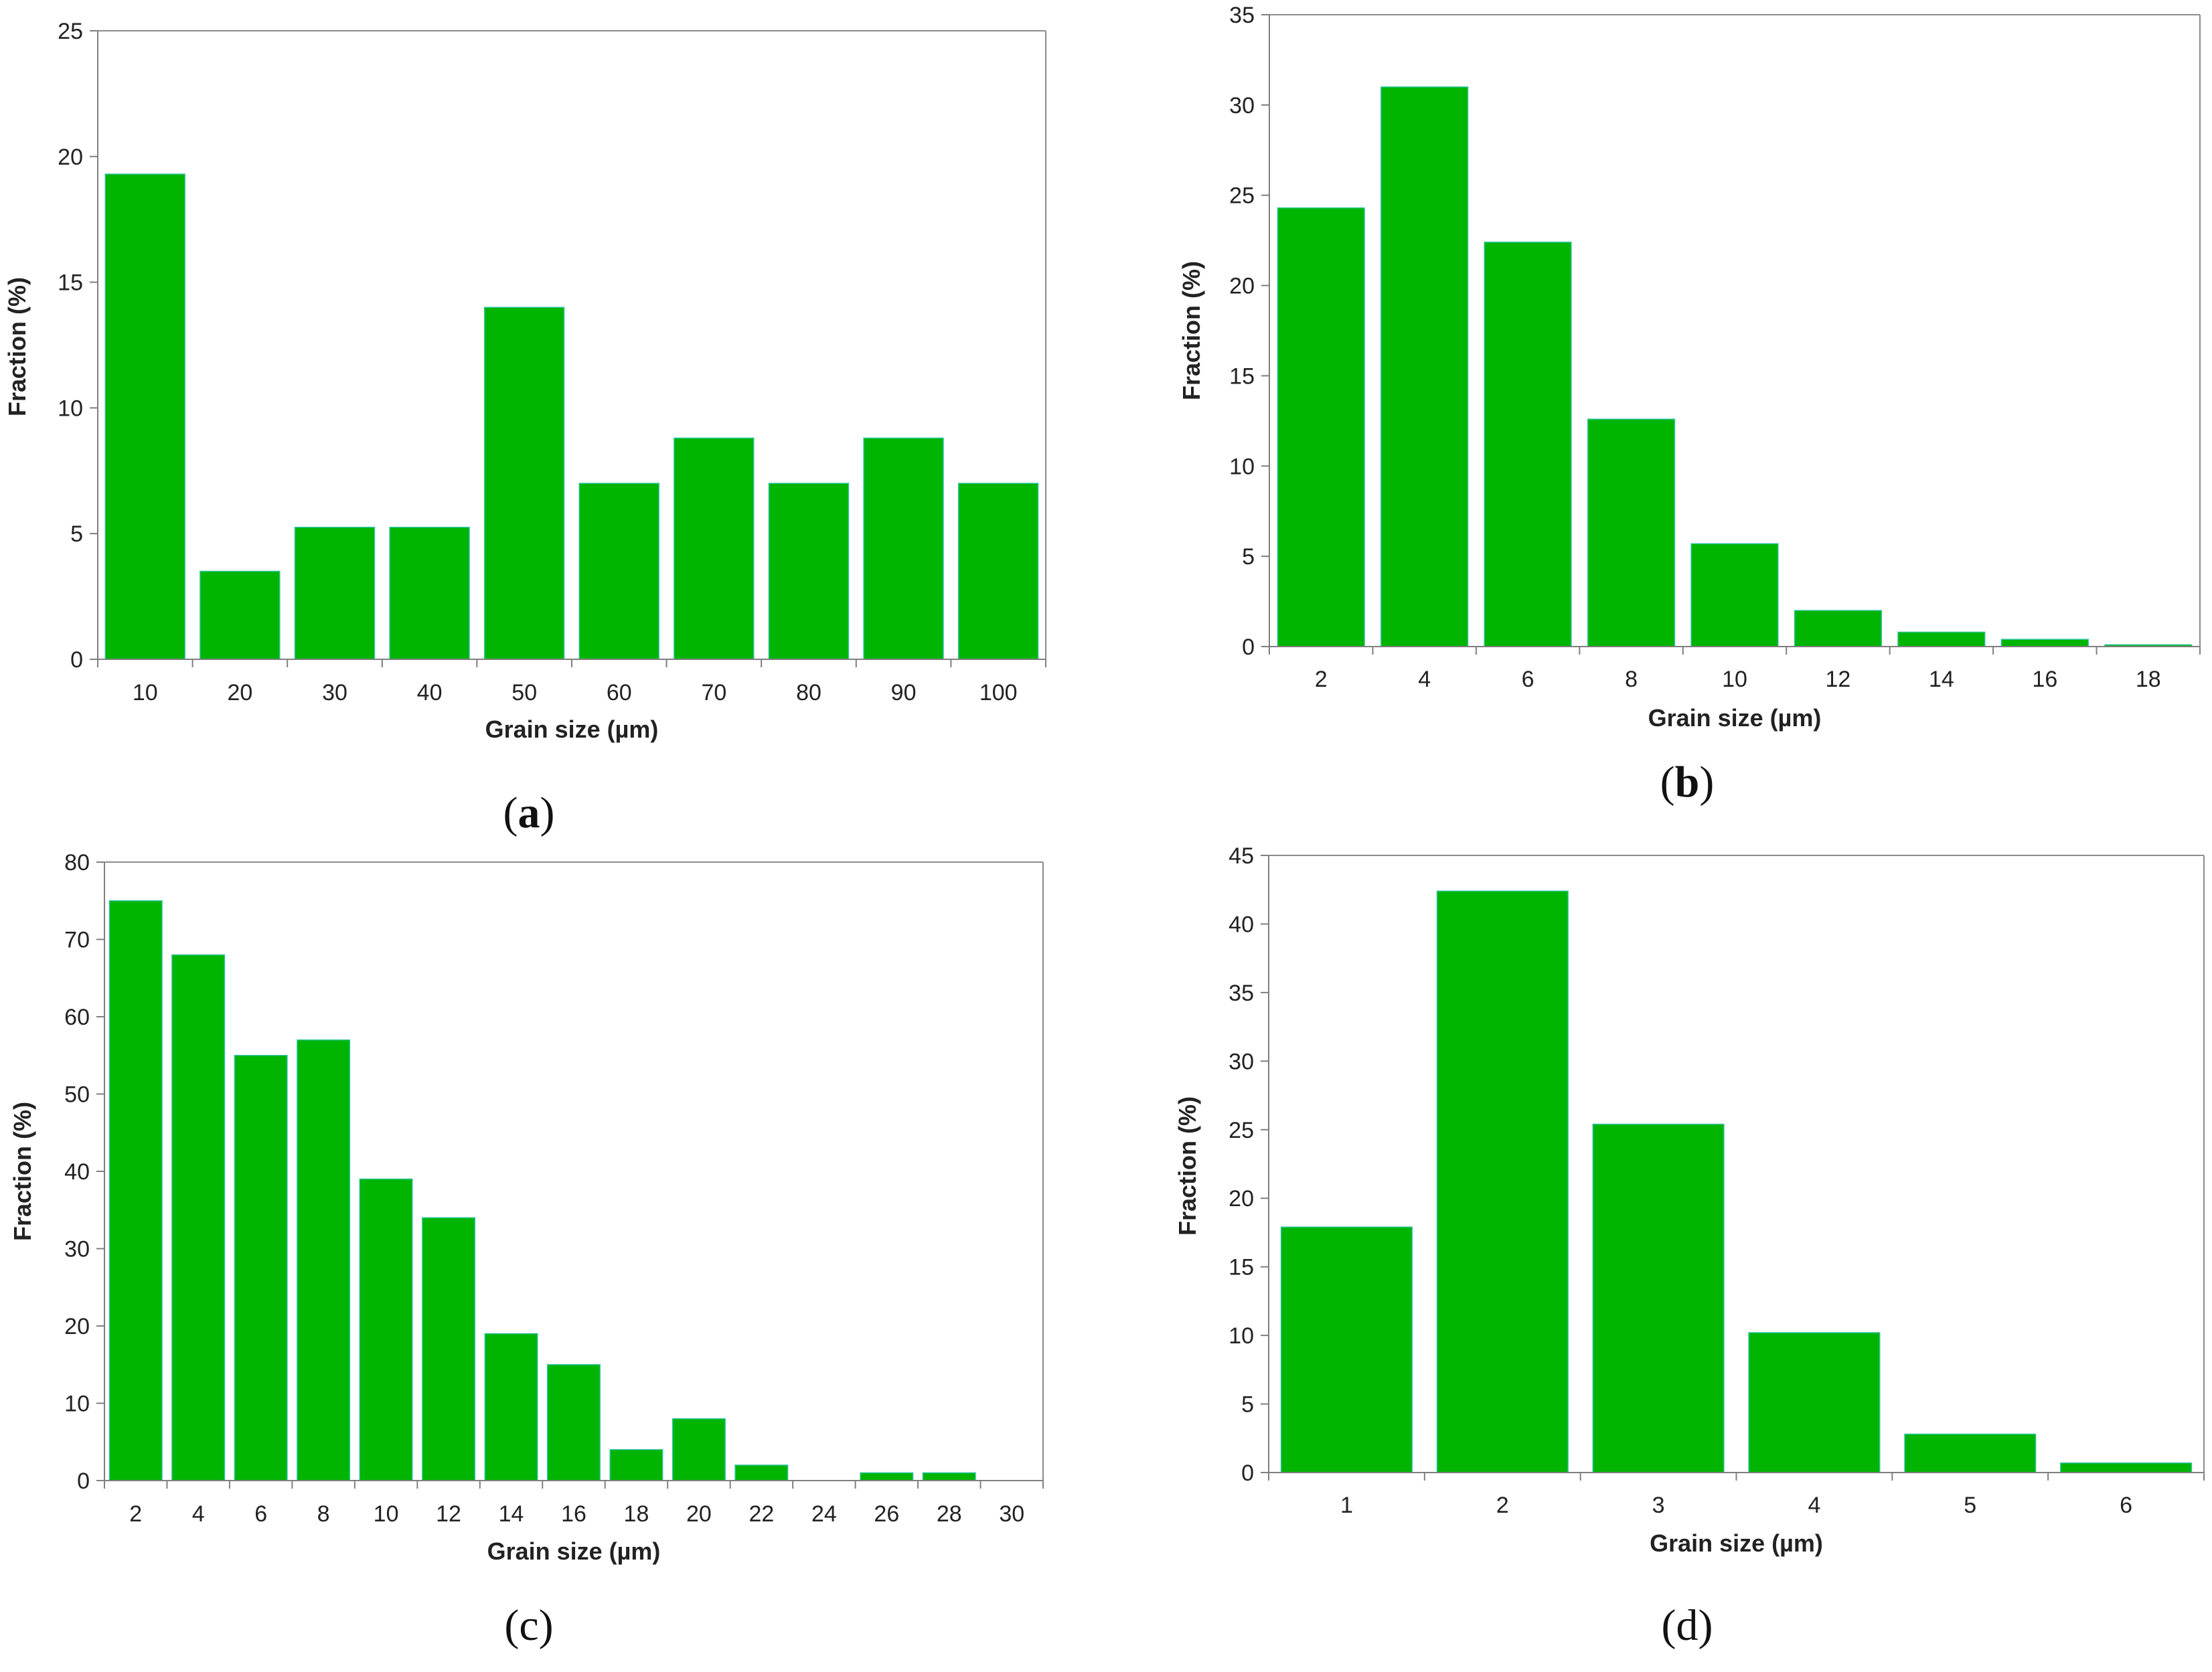  What do you see at coordinates (824, 1514) in the screenshot?
I see `x-tick-label: 24` at bounding box center [824, 1514].